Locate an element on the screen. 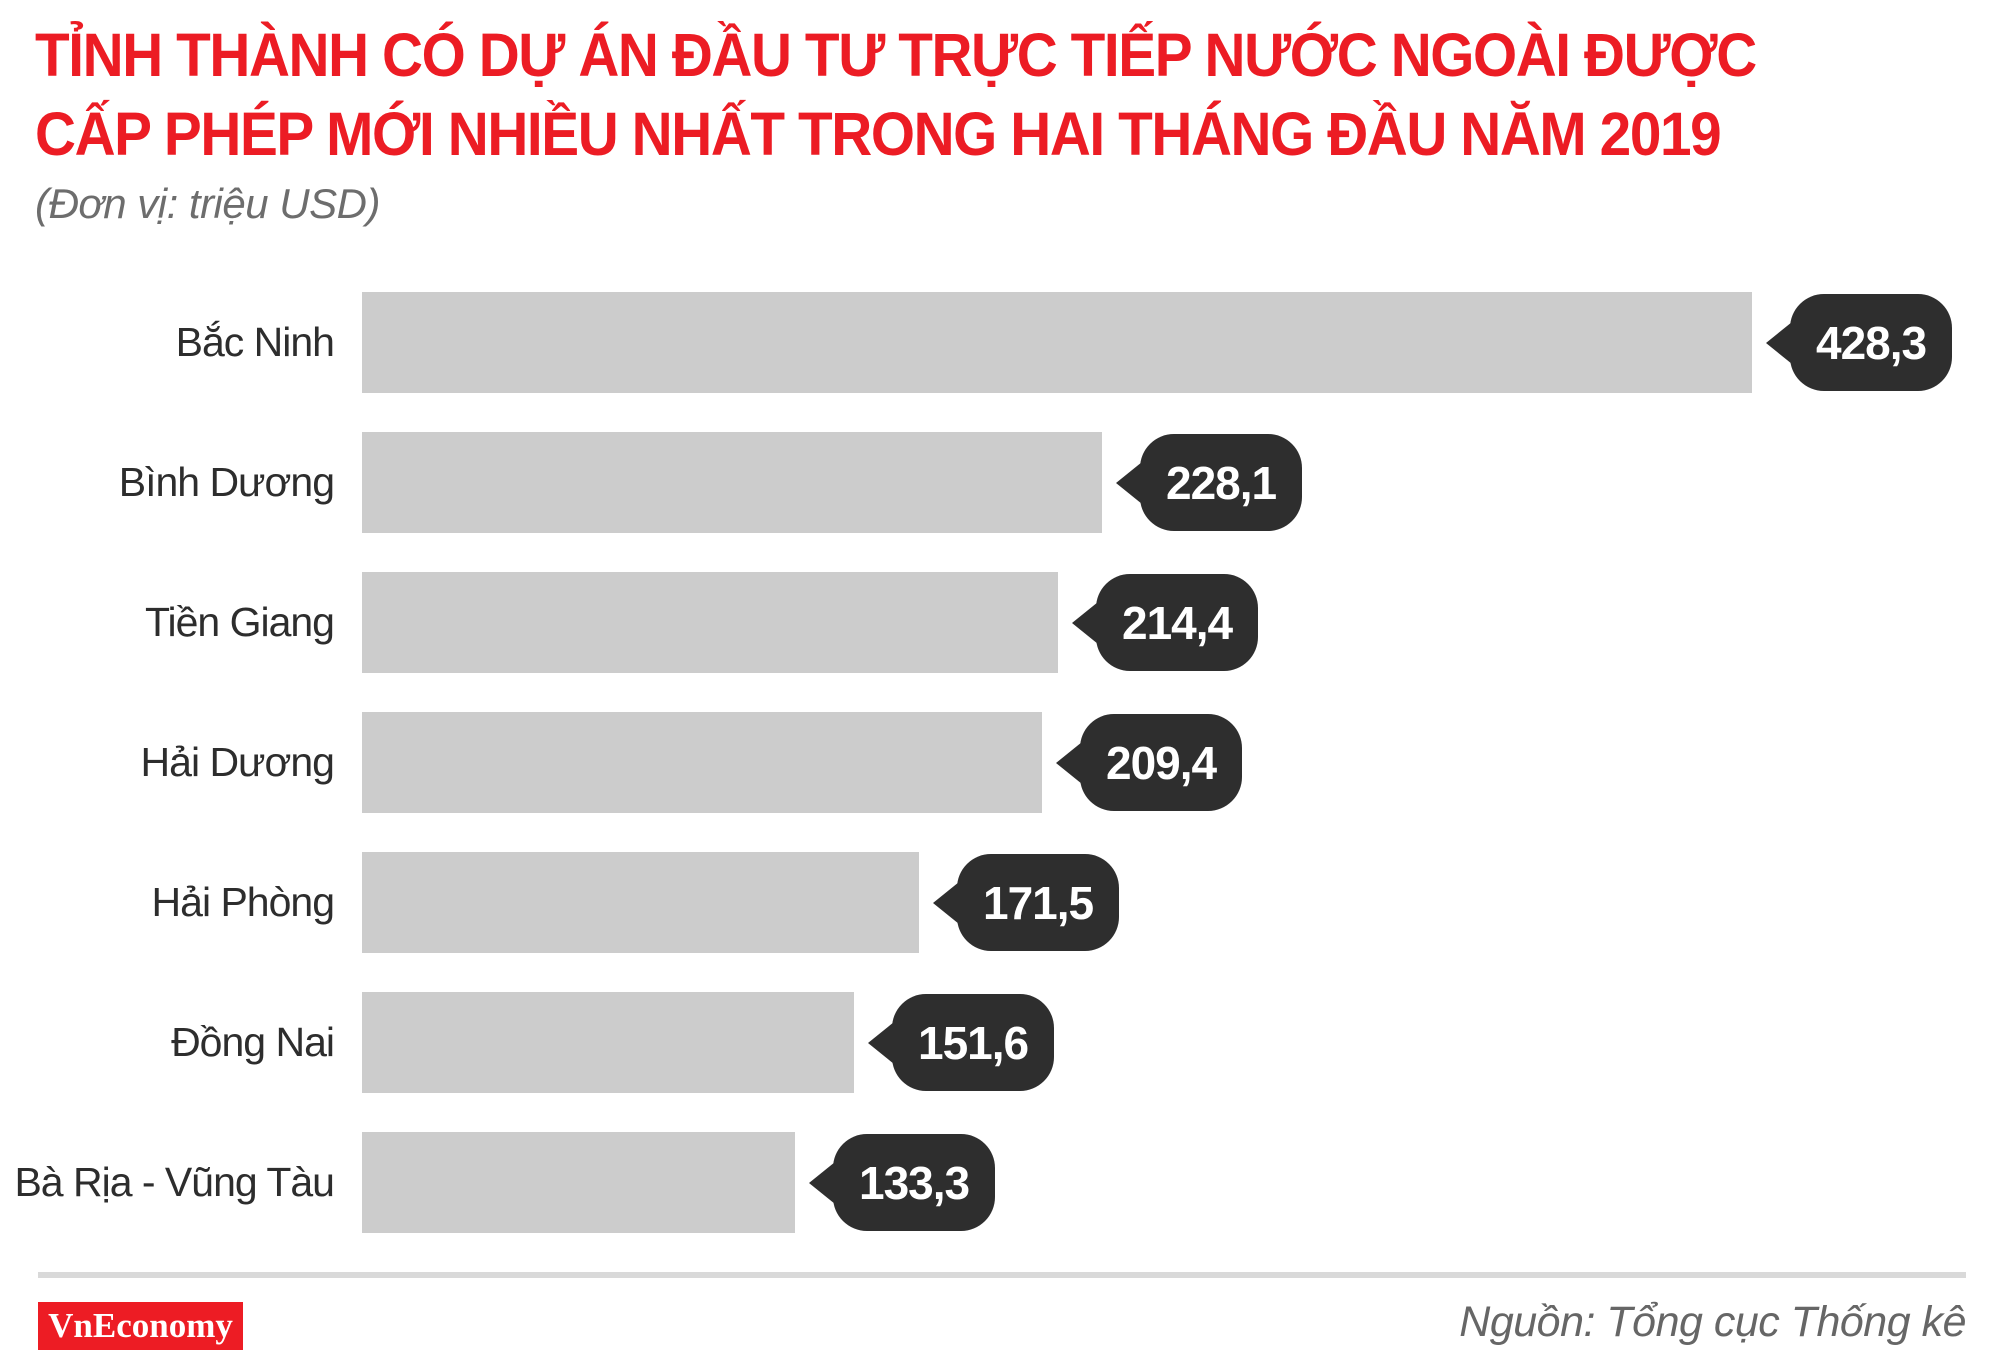 The height and width of the screenshot is (1368, 2000). category-label-cell: Hải Phòng is located at coordinates (181, 902).